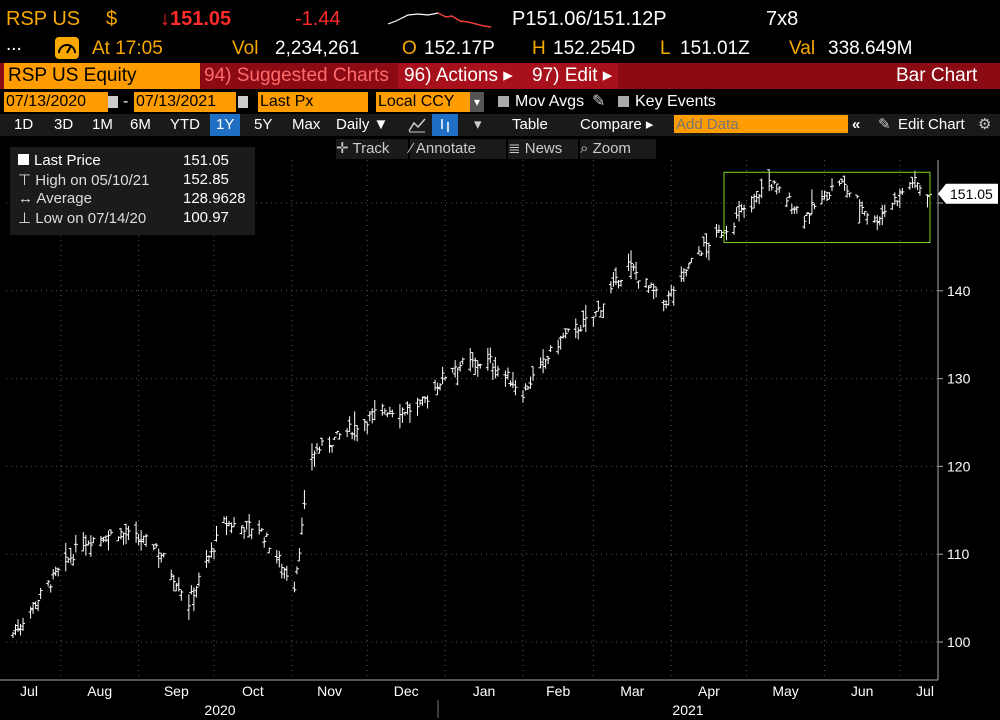 The image size is (1000, 720). What do you see at coordinates (102, 76) in the screenshot?
I see `security-field: RSP US Equity` at bounding box center [102, 76].